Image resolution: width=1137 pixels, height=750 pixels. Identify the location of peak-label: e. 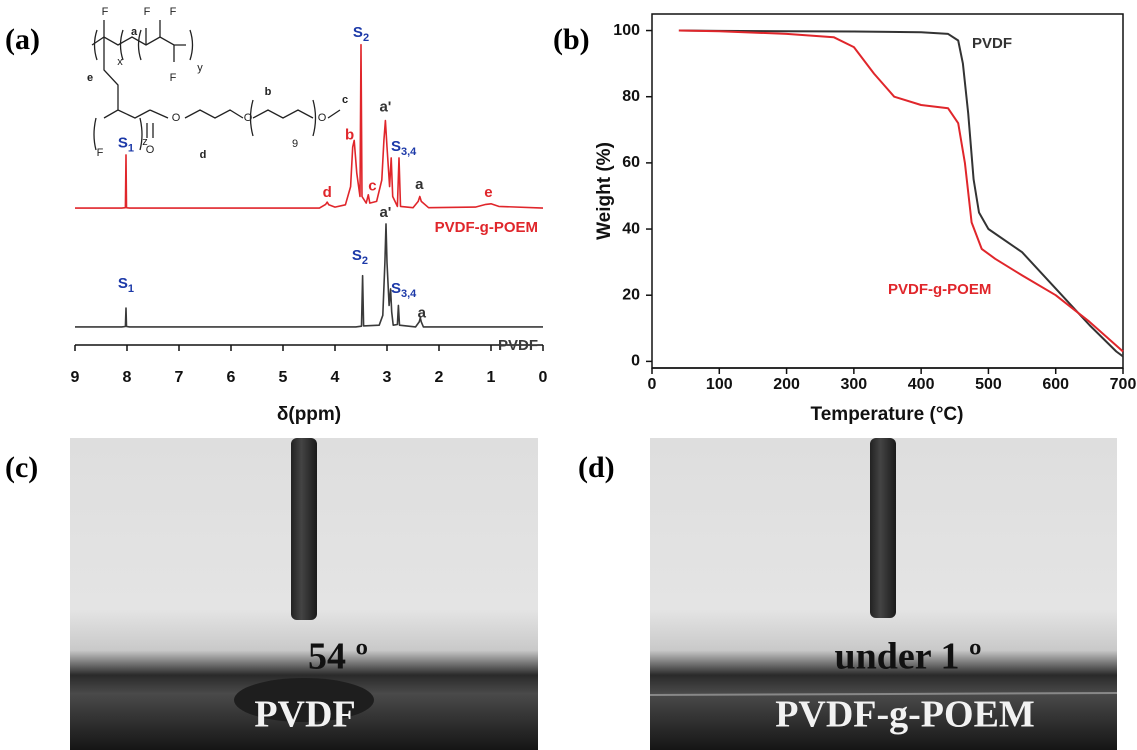
(488, 192).